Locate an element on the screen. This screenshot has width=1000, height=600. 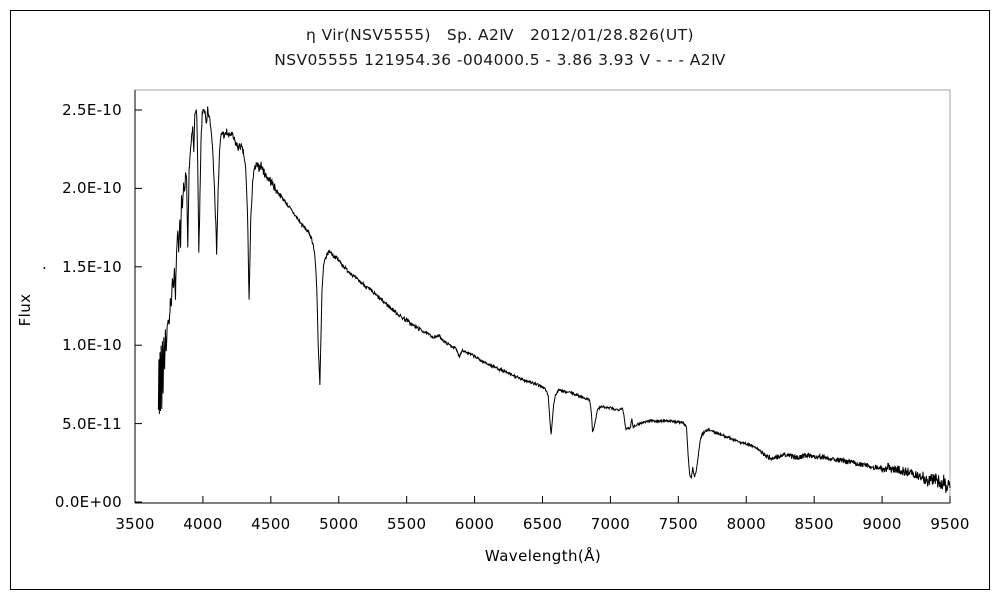
x-tick-label: 6000 is located at coordinates (474, 524).